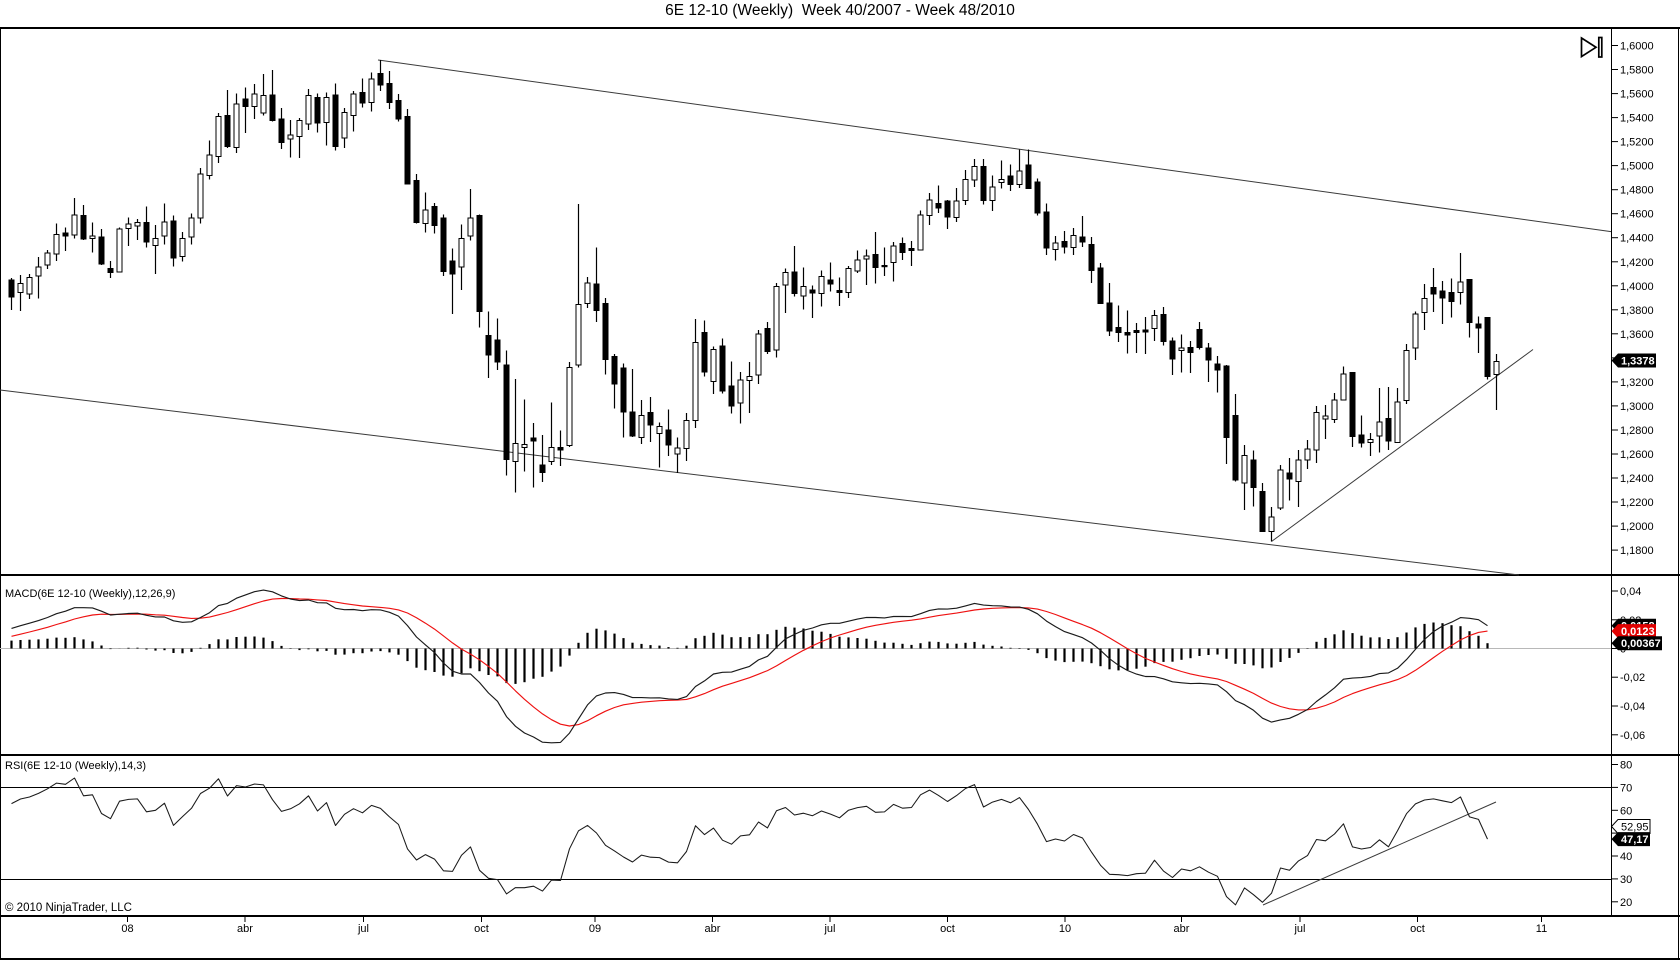  I want to click on svg-text: 47,17, so click(1635, 840).